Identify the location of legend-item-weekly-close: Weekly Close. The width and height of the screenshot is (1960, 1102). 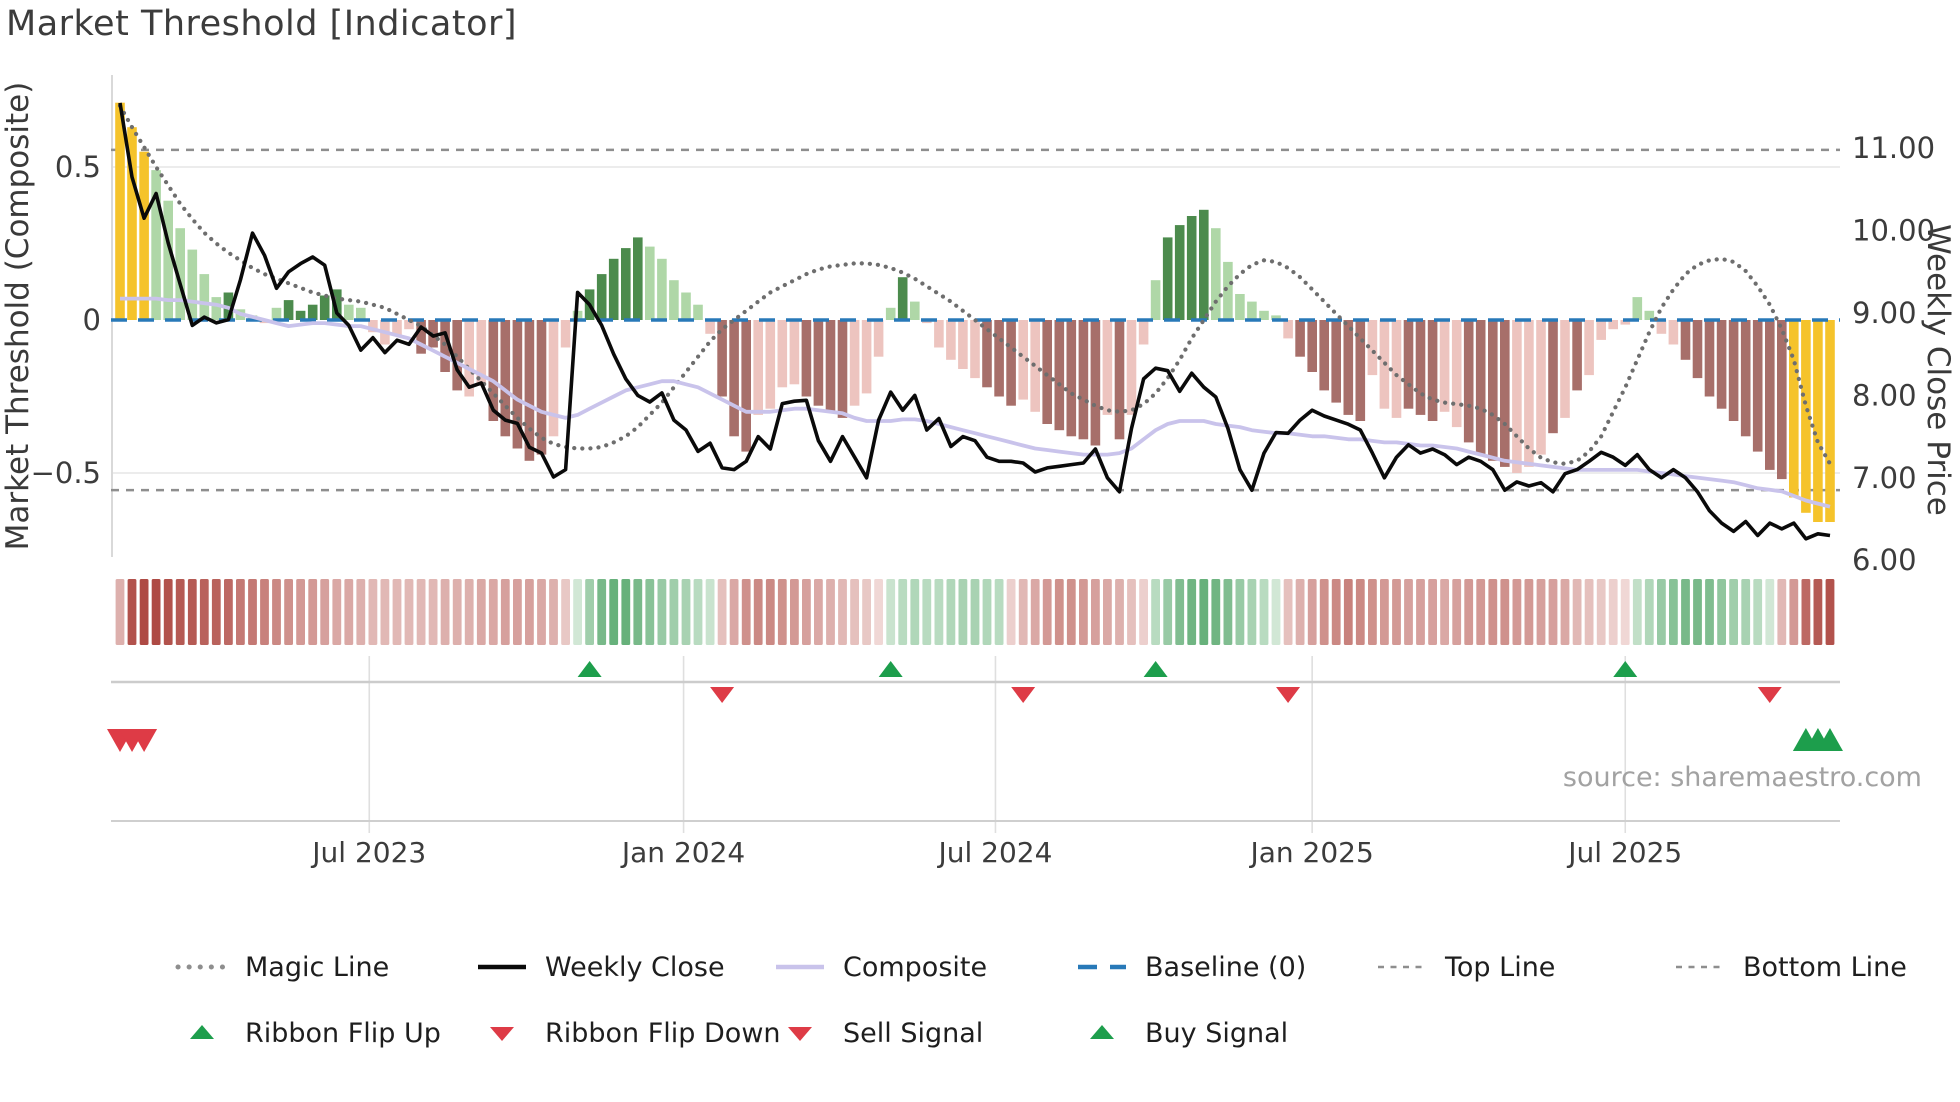
(600, 967).